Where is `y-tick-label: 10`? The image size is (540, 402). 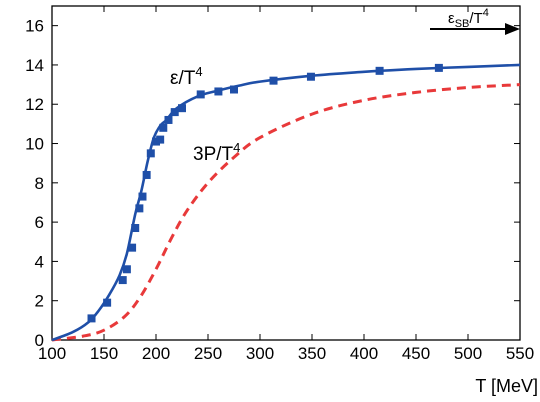
y-tick-label: 10 is located at coordinates (34, 144).